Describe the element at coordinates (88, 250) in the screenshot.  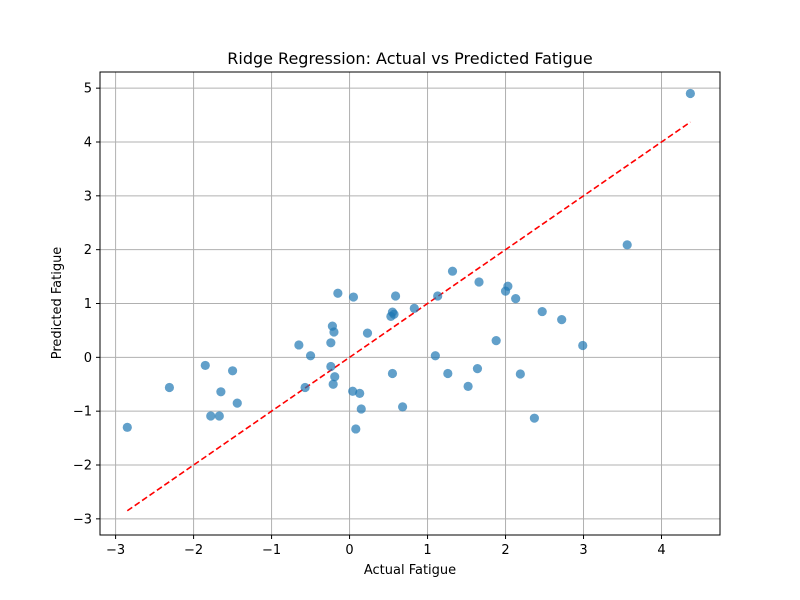
I see `y-tick-label: 2` at that location.